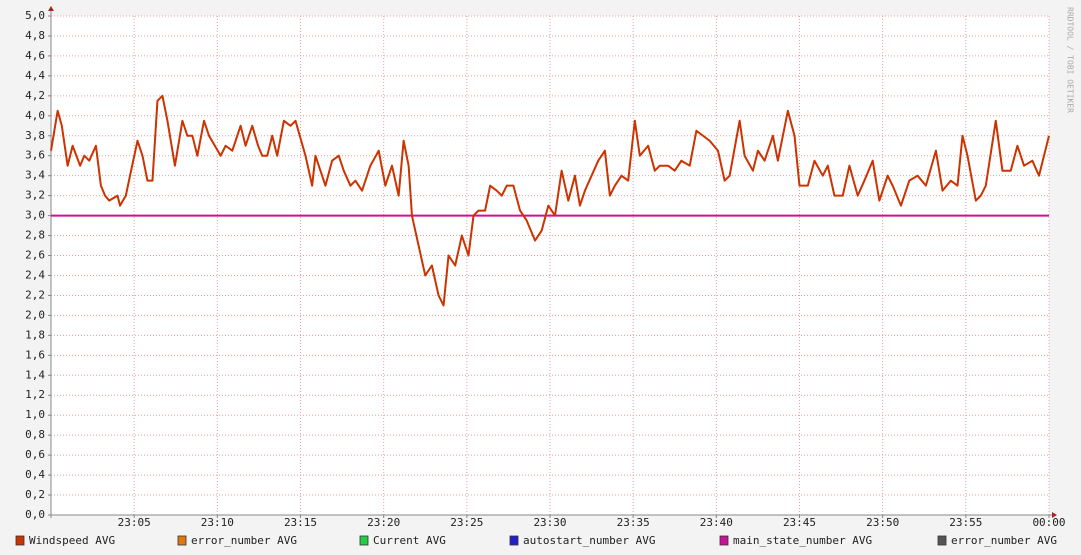  What do you see at coordinates (35, 115) in the screenshot?
I see `y-tick-label: 4,0` at bounding box center [35, 115].